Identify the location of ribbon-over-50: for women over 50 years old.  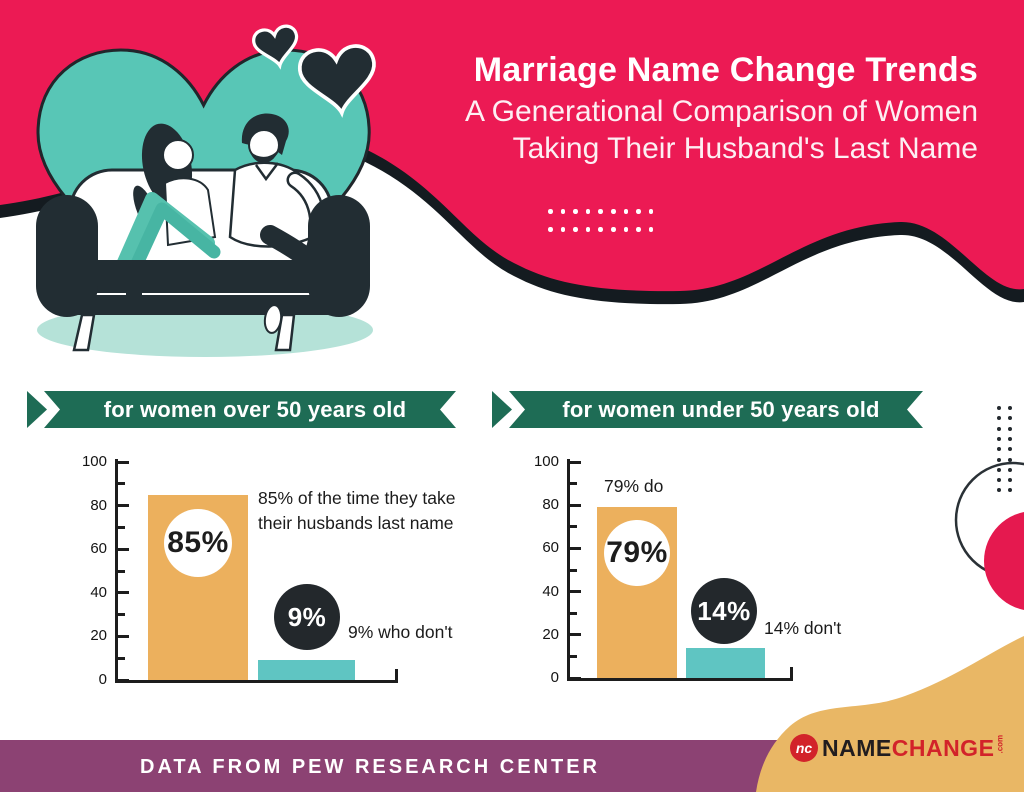
(241, 409).